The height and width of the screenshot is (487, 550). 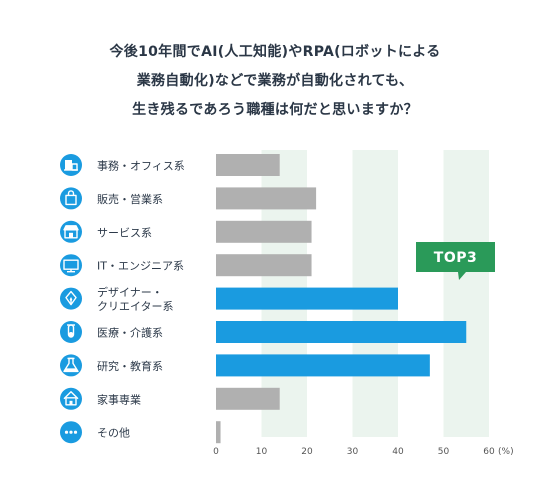 I want to click on category-label: 販売・営業系, so click(x=130, y=199).